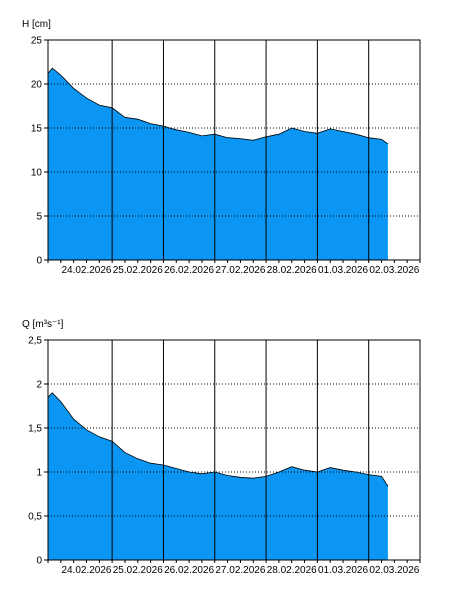  Describe the element at coordinates (35, 429) in the screenshot. I see `y-tick-label: 1,5` at that location.